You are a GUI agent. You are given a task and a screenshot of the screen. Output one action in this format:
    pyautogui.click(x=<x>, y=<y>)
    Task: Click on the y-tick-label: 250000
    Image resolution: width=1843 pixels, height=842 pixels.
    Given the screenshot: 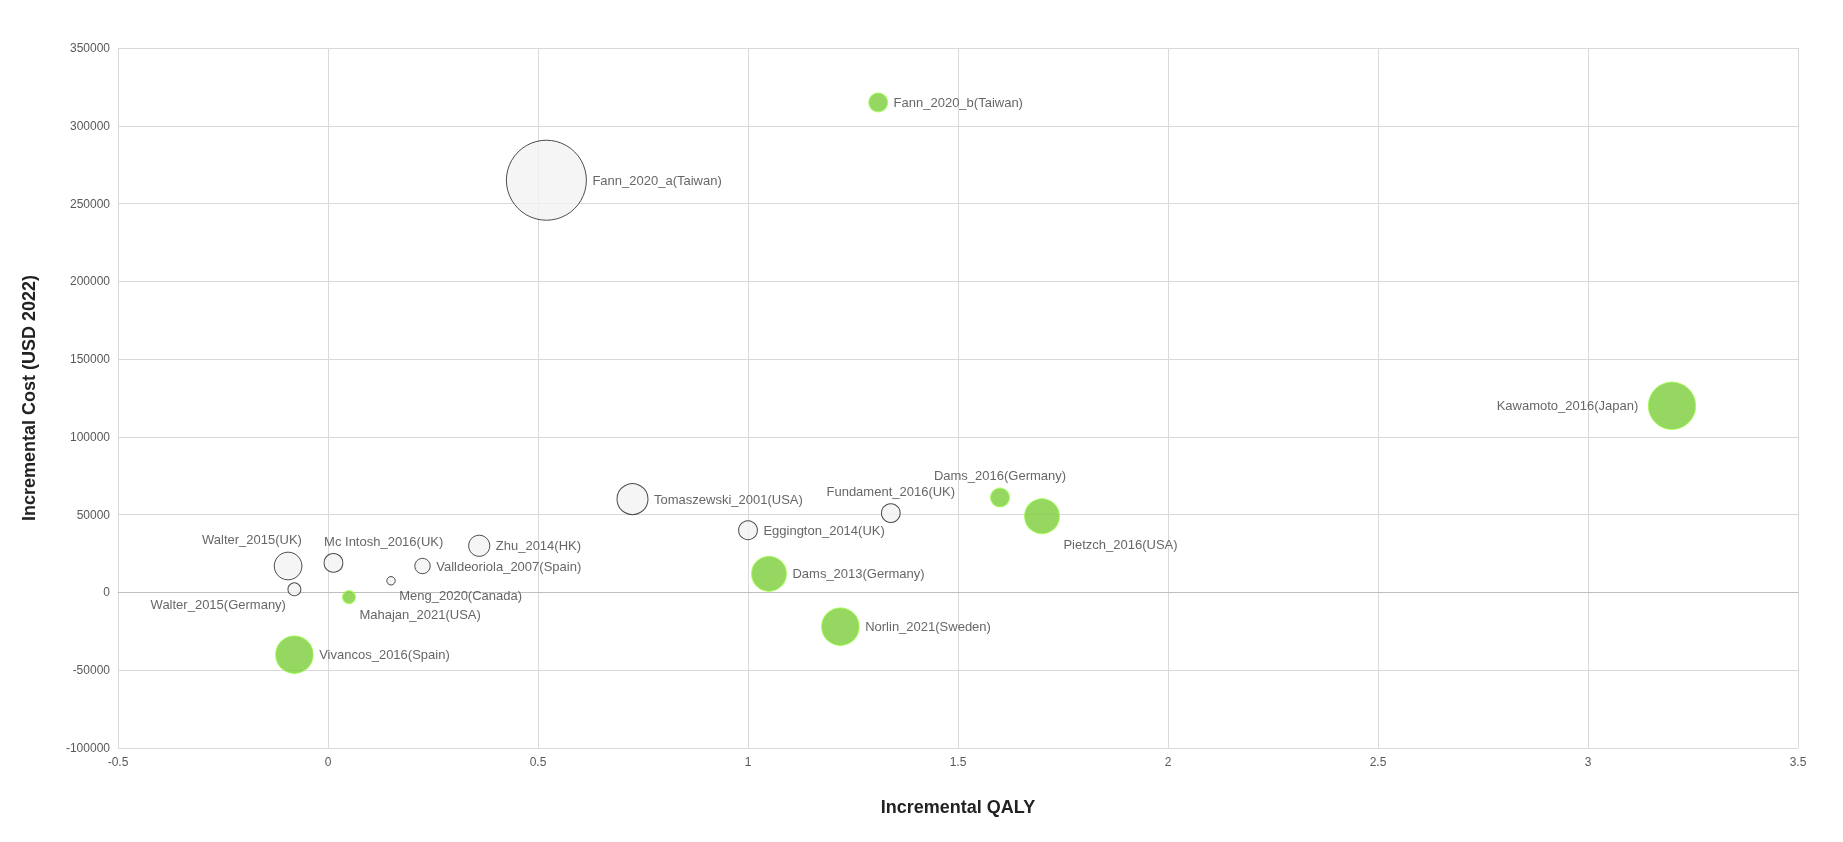 What is the action you would take?
    pyautogui.click(x=90, y=203)
    